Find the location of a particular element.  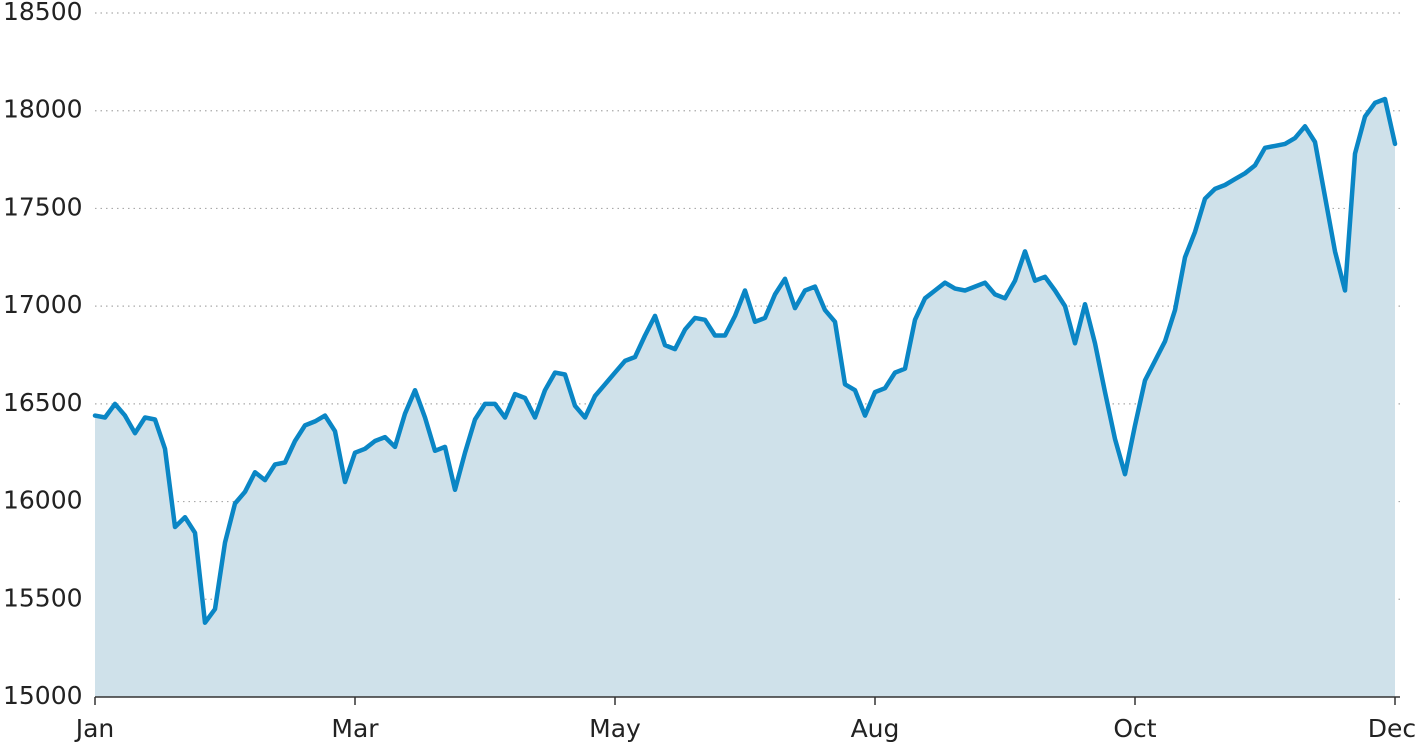

y-tick-label: 15500 is located at coordinates (43, 597).